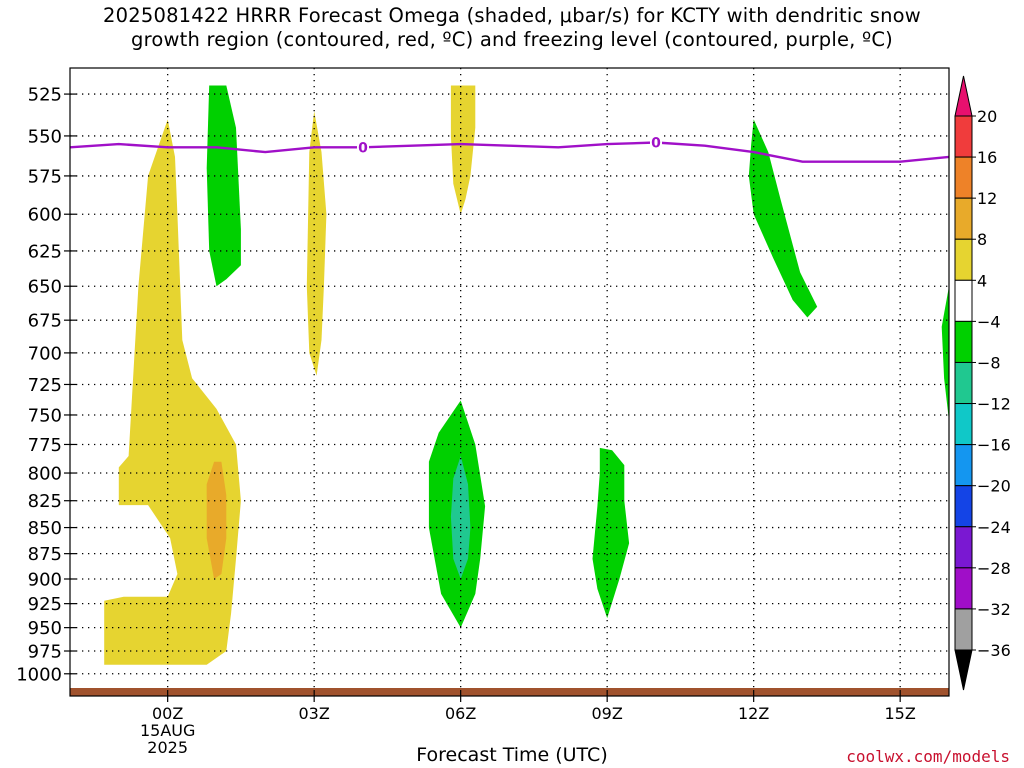 The height and width of the screenshot is (768, 1024). I want to click on y-tick-label: 650, so click(45, 287).